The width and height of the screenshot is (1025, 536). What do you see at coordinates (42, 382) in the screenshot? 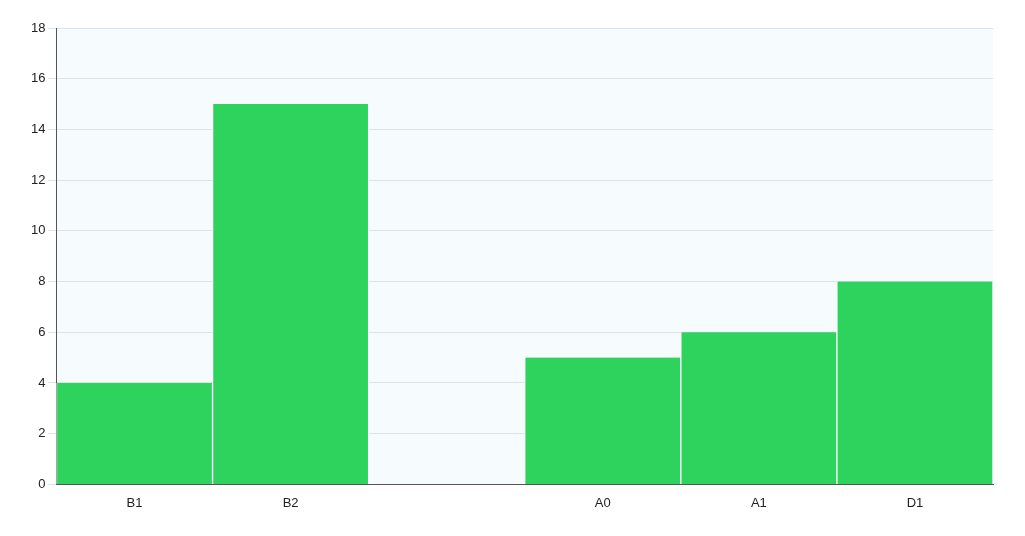
I see `y-tick-label: 4` at bounding box center [42, 382].